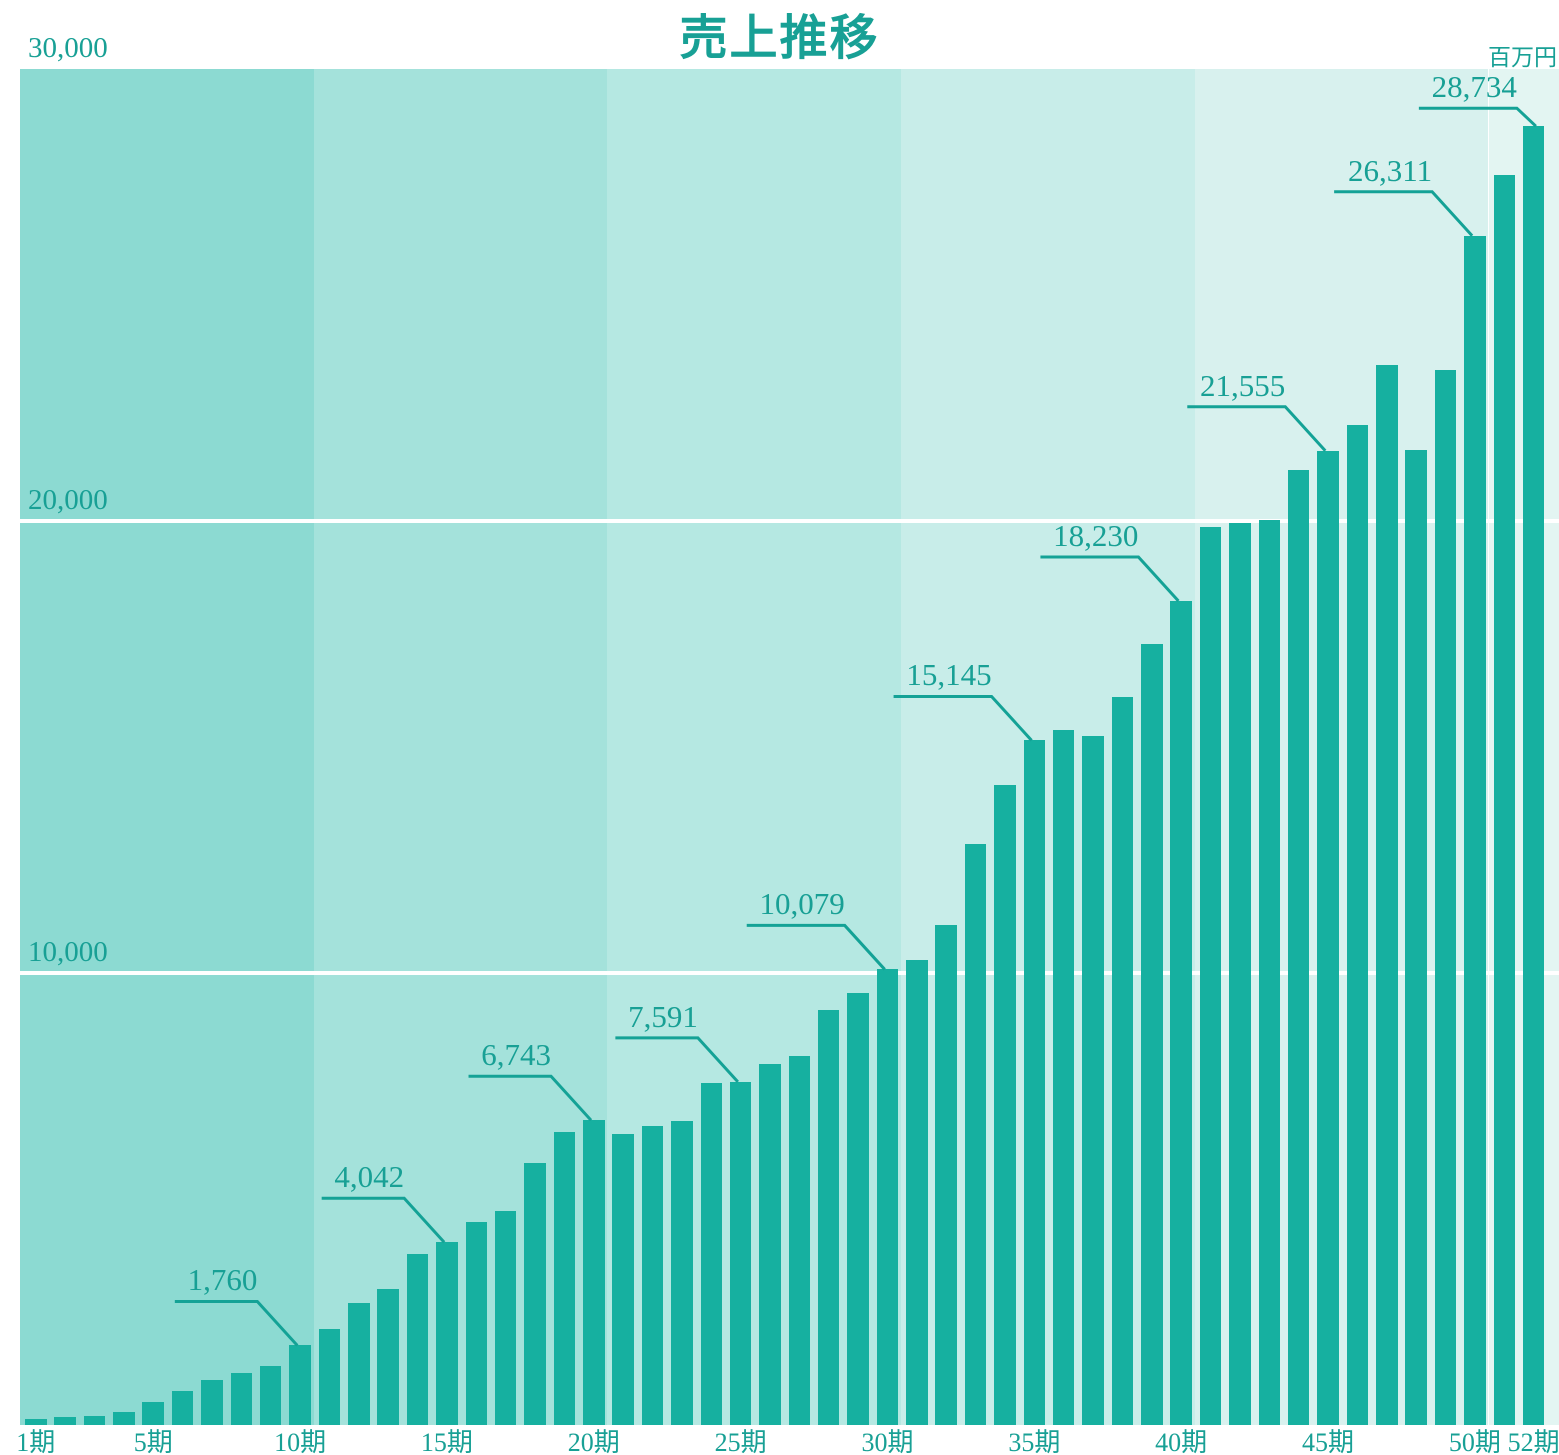  Describe the element at coordinates (369, 1177) in the screenshot. I see `callout-label-15: 4,042` at that location.